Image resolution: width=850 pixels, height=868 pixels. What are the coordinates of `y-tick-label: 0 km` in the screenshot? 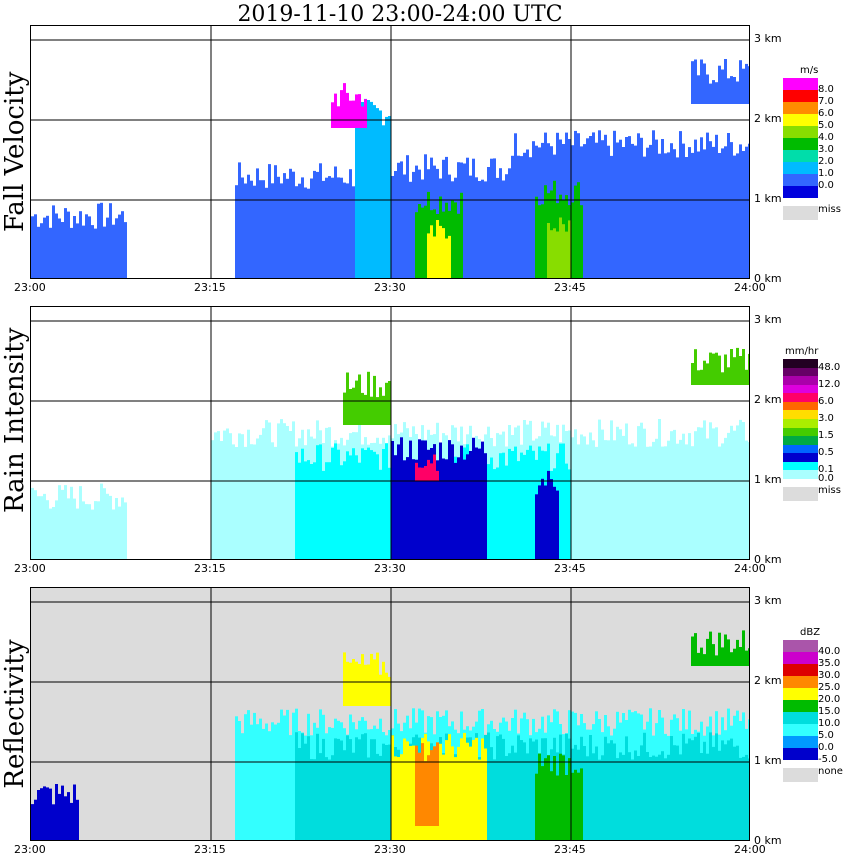 It's located at (768, 559).